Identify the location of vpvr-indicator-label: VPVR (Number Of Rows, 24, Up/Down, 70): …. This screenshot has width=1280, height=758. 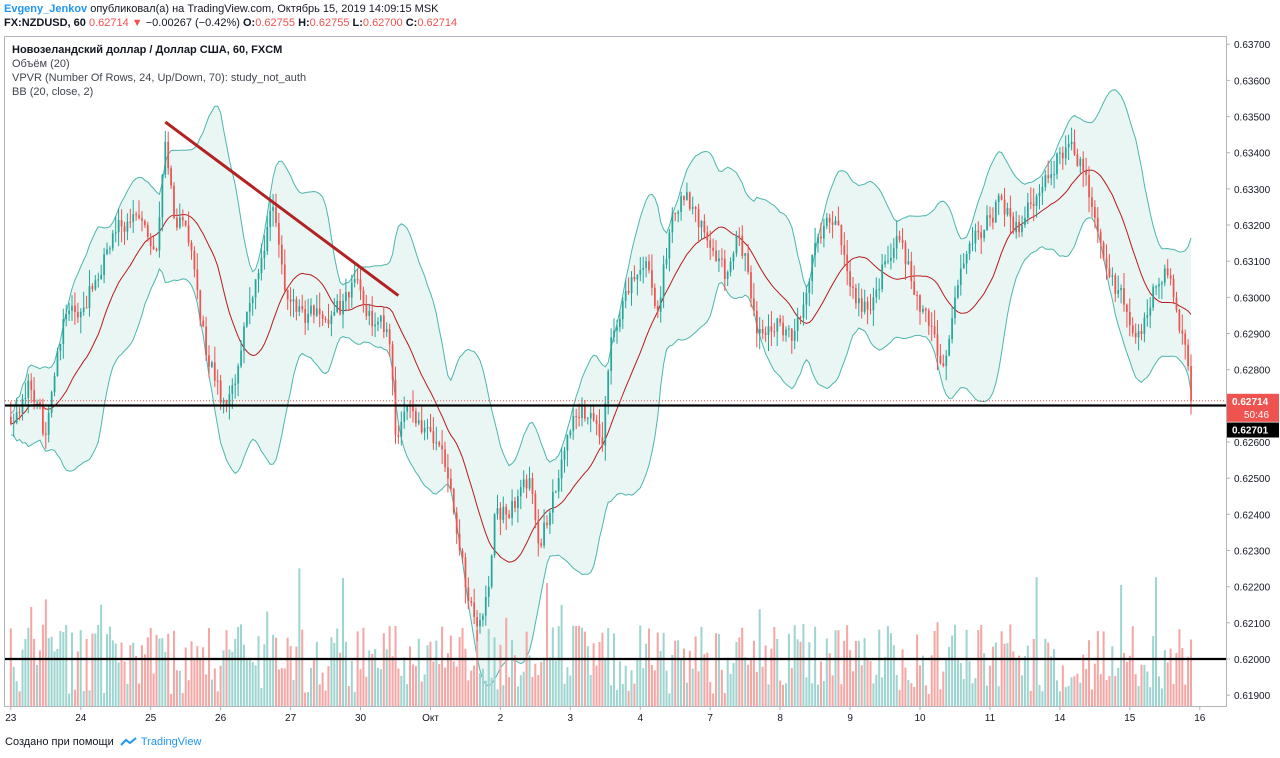
(159, 78).